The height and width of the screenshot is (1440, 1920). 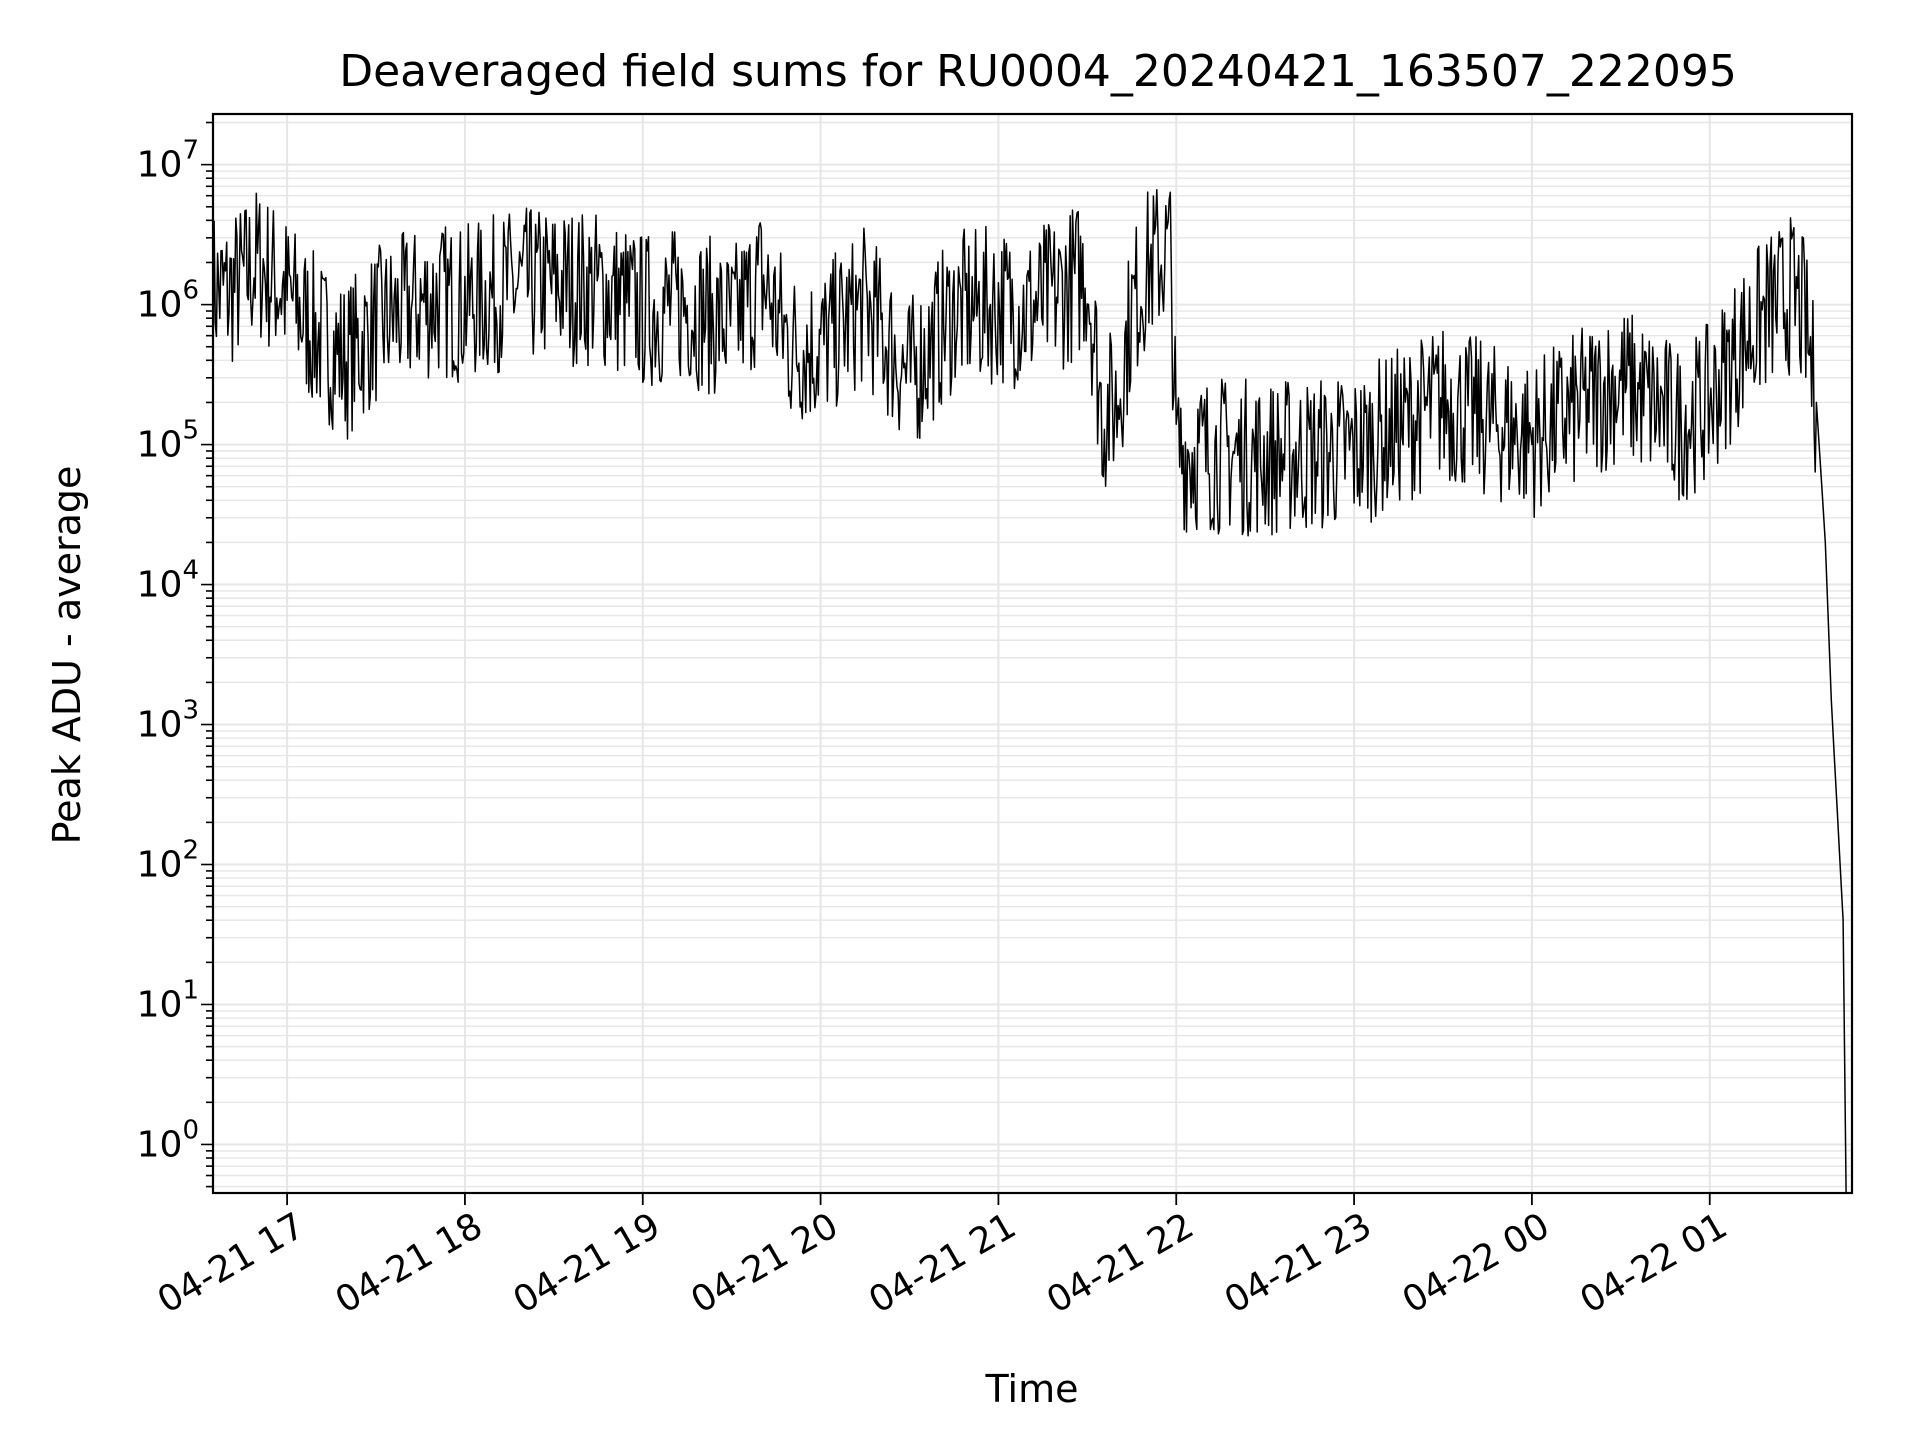 I want to click on y-tick-label: 10⁰, so click(x=168, y=1140).